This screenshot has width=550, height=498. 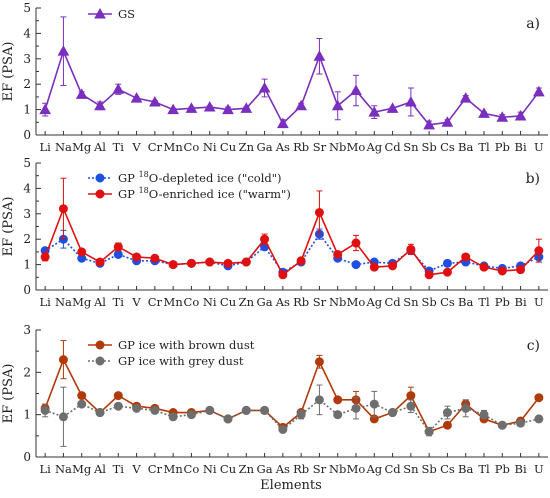 I want to click on legend-label: GP ice with brown dust, so click(x=186, y=345).